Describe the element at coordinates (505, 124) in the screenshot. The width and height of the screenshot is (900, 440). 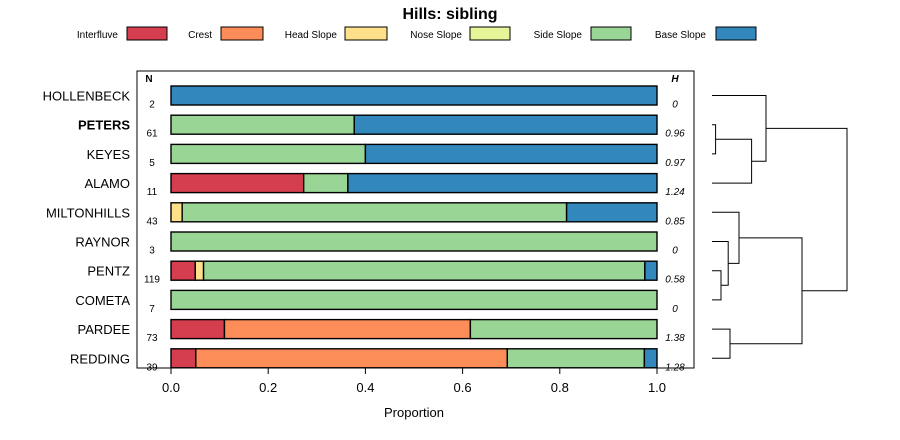
I see `bar-segment-peters-base-slope` at that location.